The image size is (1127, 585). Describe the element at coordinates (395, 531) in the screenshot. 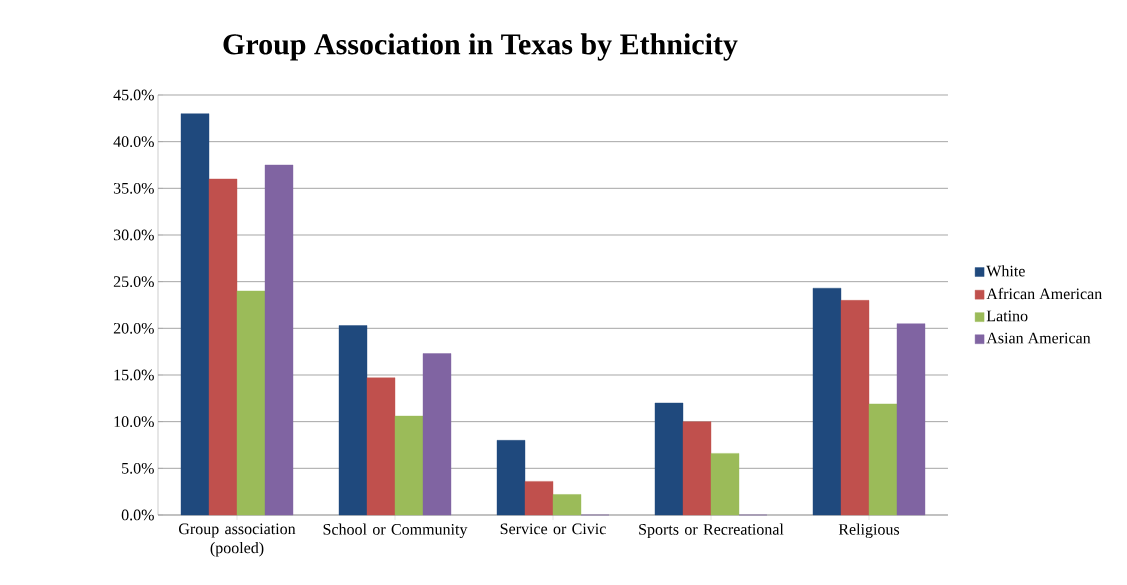

I see `x-tick-label: School or Community` at that location.